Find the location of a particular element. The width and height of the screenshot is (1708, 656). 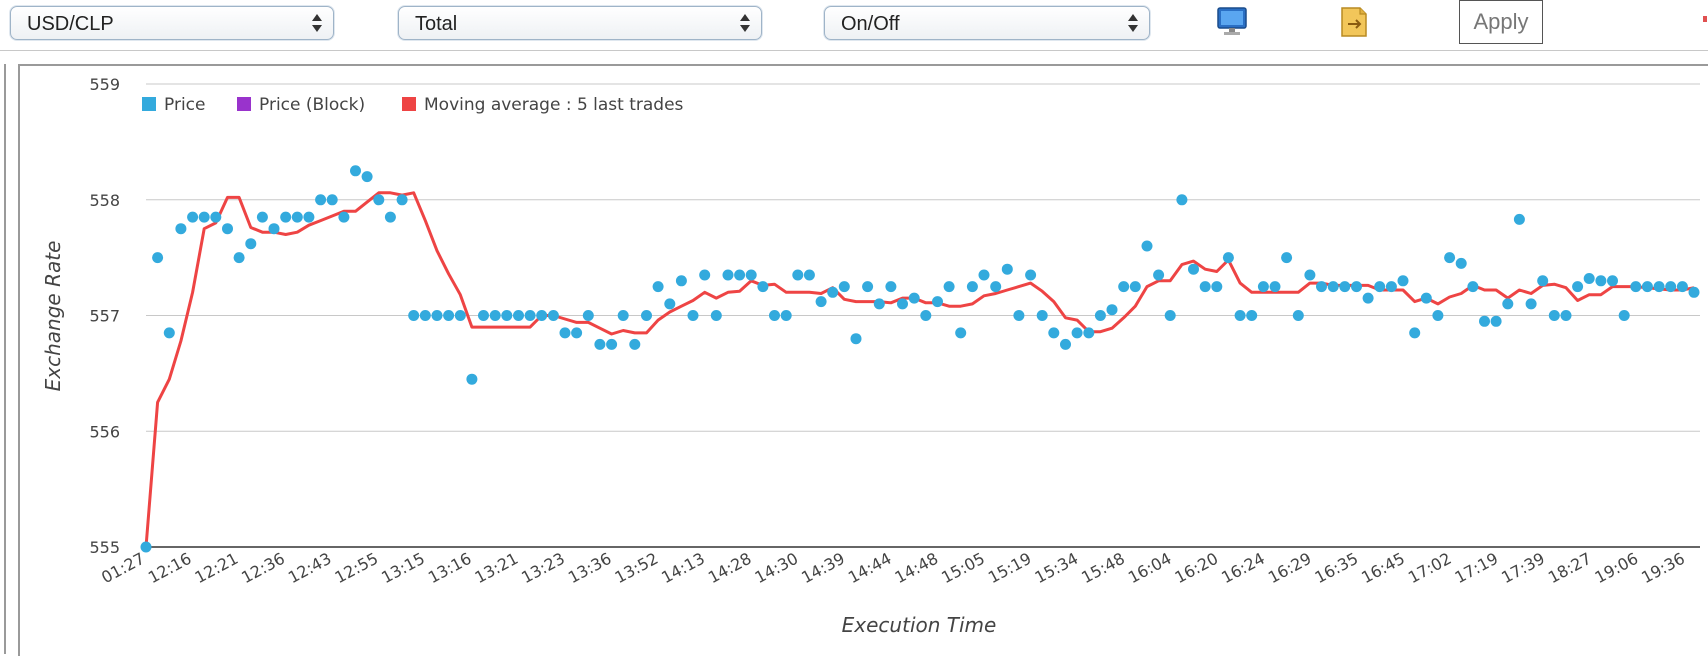

volume-mode-select: Total is located at coordinates (580, 23).